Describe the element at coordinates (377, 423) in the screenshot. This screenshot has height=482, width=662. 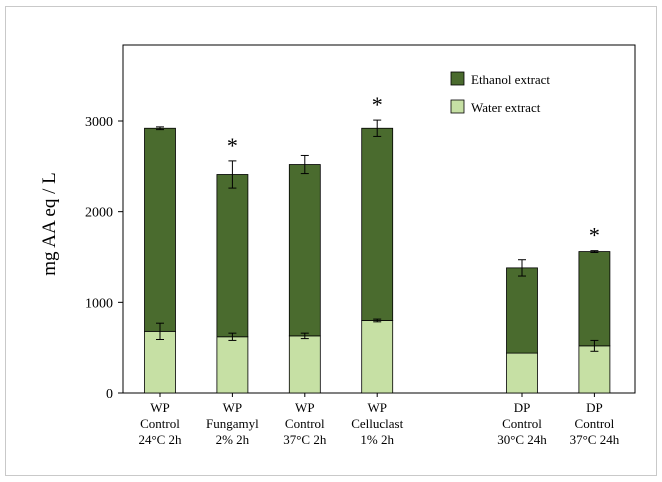
I see `x-tick-label: Celluclast` at that location.